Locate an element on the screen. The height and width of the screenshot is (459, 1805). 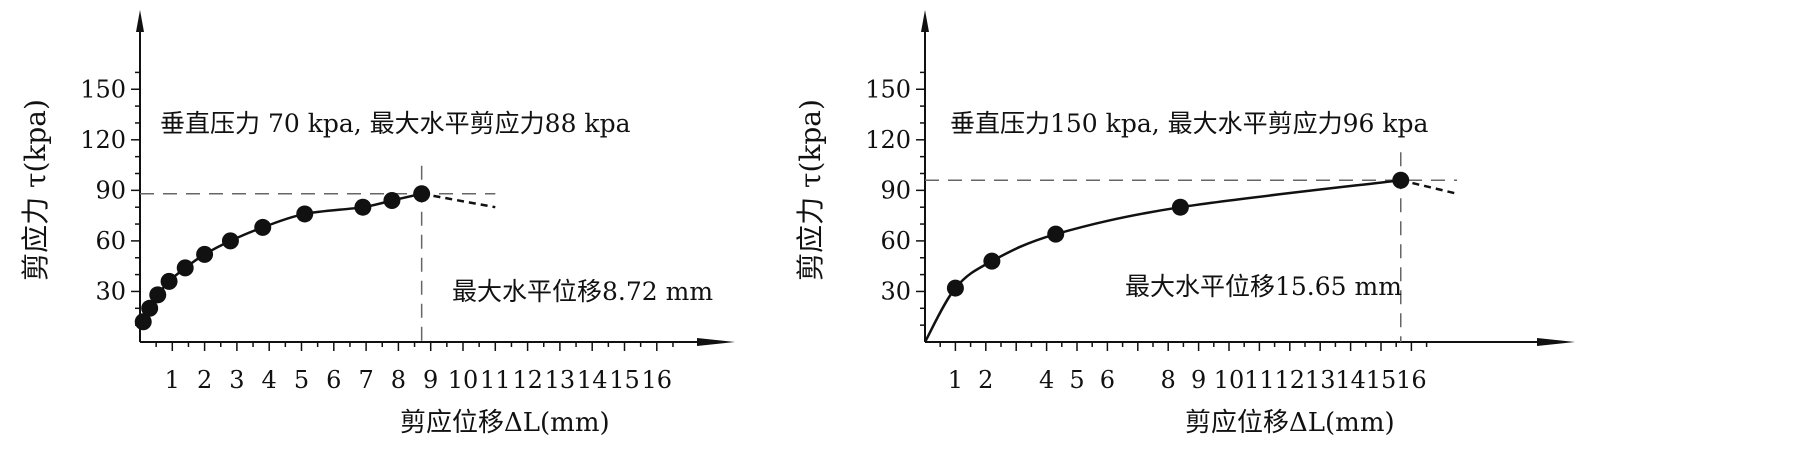
annotation-max-shear: 垂直压力 70 kpa, 最大水平剪应力88 kpa is located at coordinates (395, 123).